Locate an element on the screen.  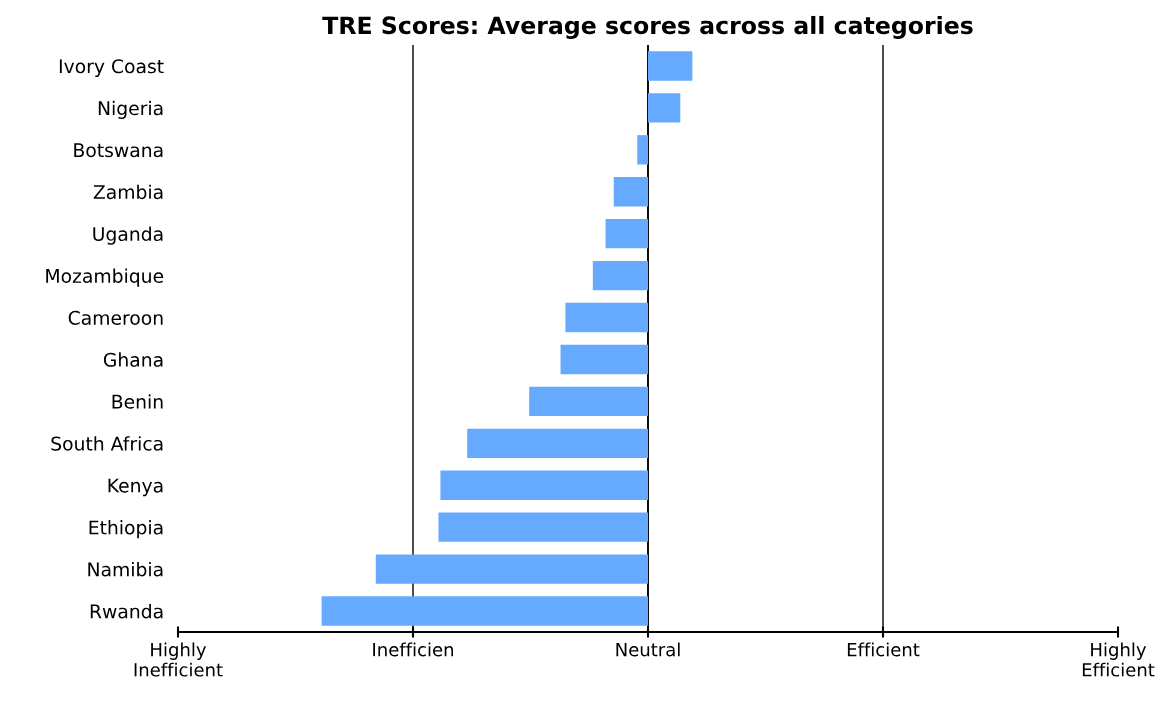
text: Inefficien is located at coordinates (413, 649).